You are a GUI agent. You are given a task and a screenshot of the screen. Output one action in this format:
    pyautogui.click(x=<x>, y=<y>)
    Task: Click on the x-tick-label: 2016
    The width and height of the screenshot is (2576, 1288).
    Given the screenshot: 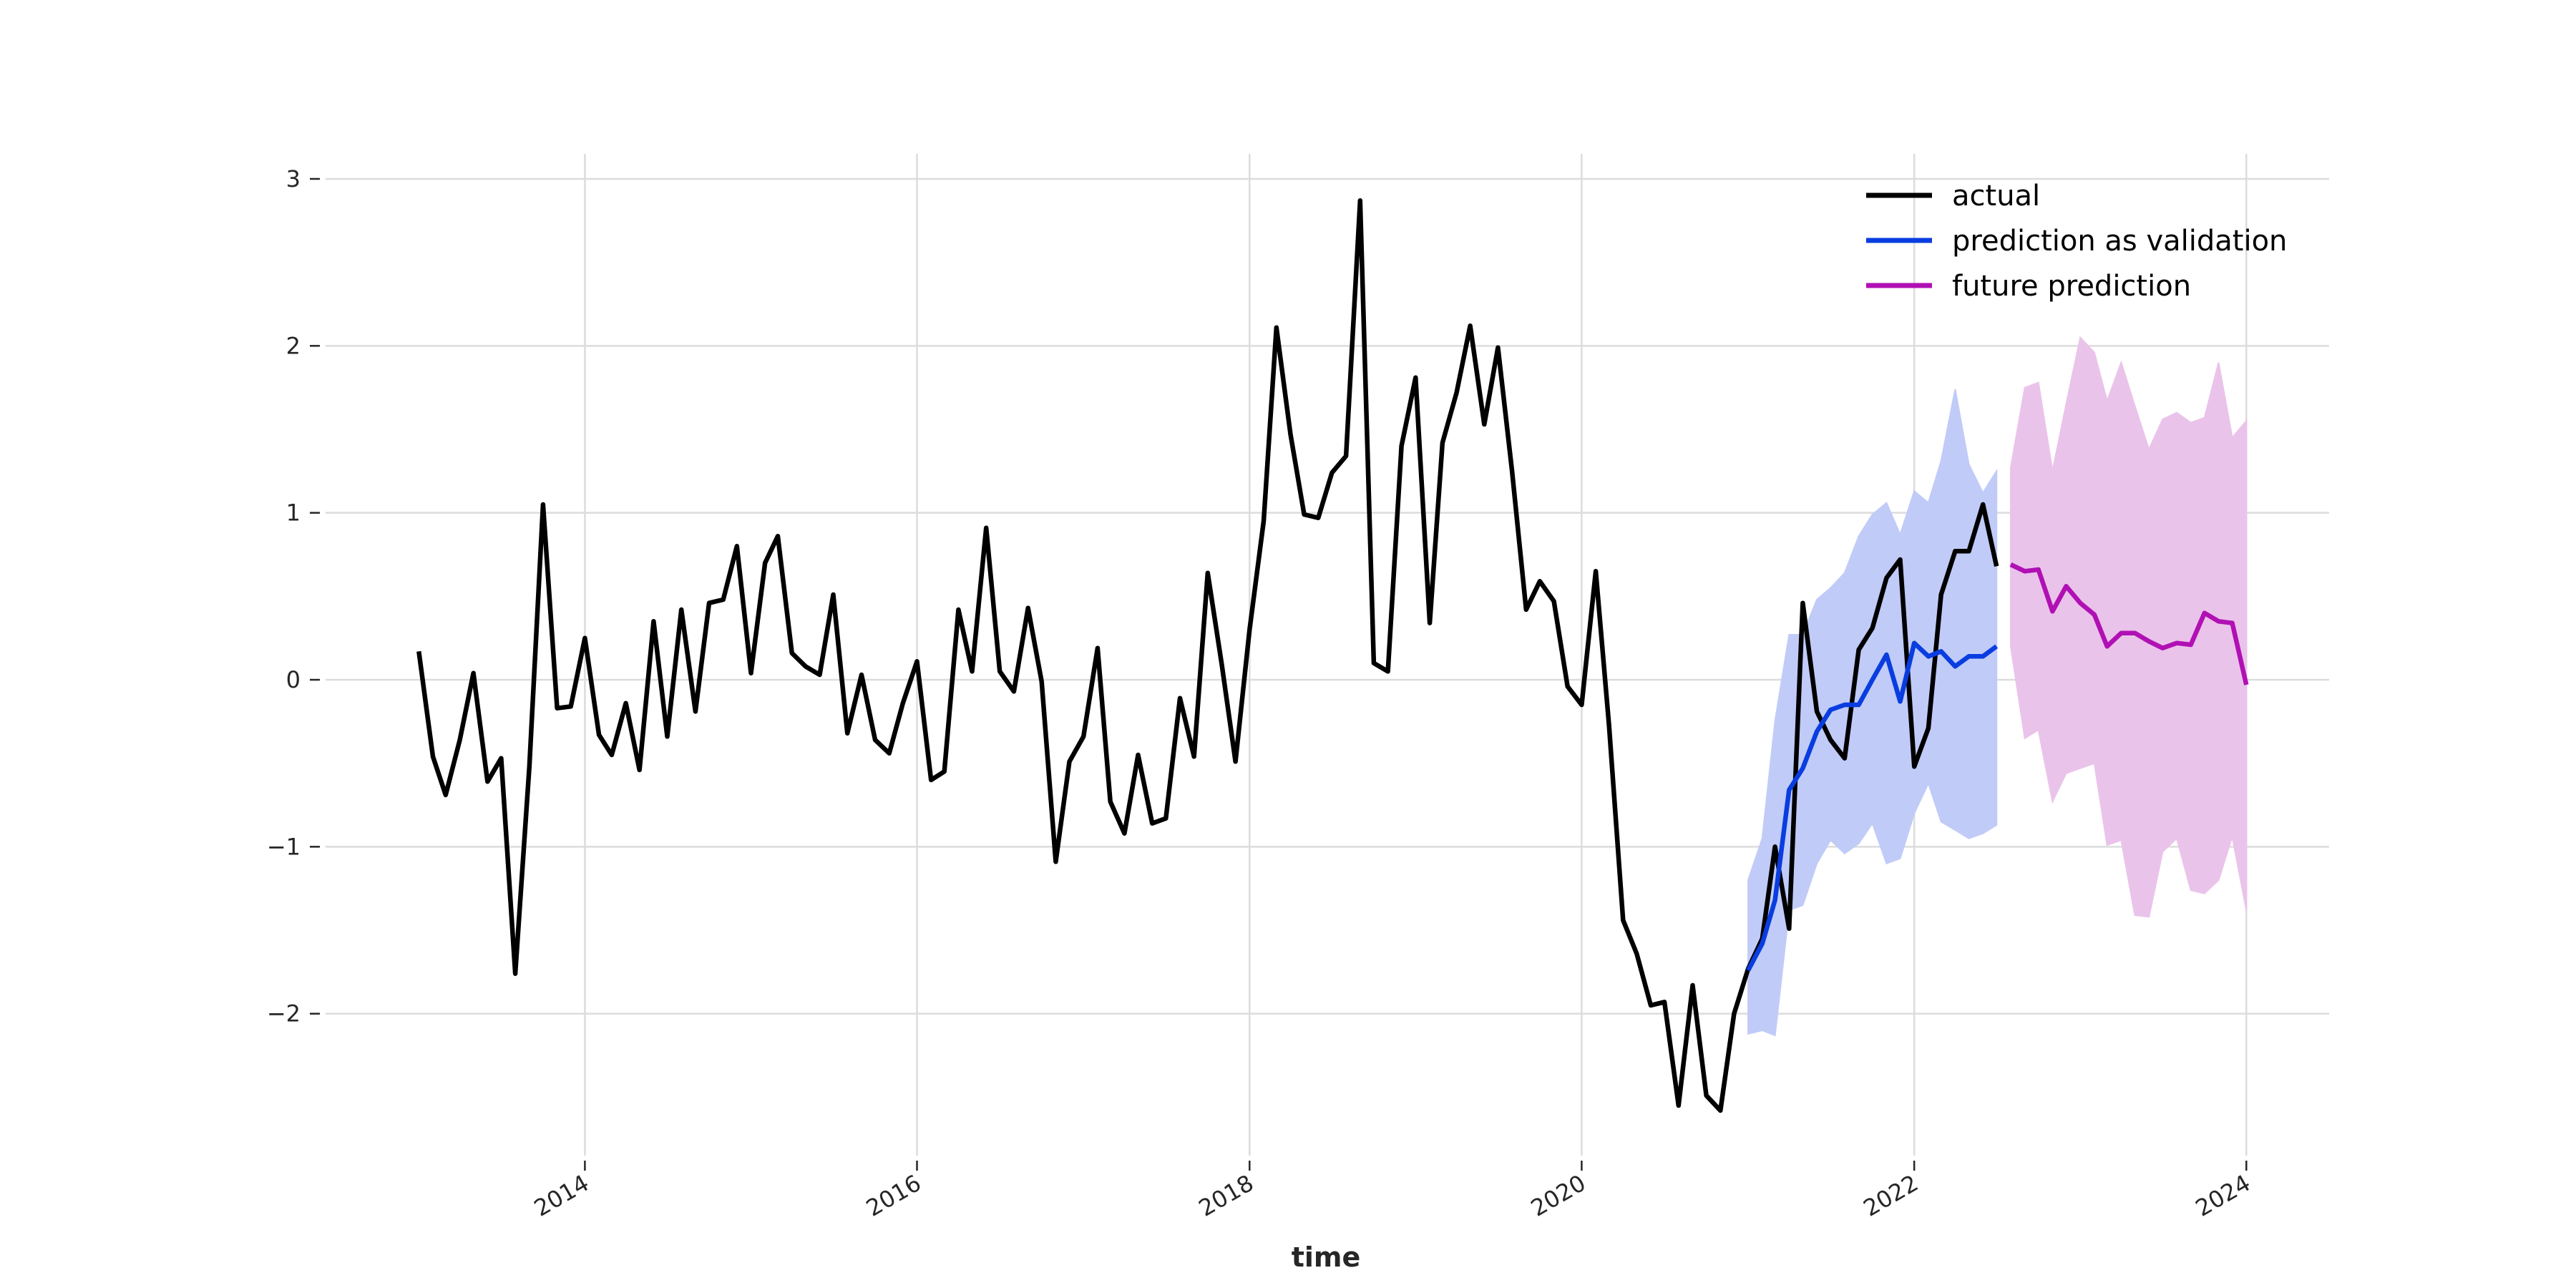 What is the action you would take?
    pyautogui.click(x=894, y=1195)
    